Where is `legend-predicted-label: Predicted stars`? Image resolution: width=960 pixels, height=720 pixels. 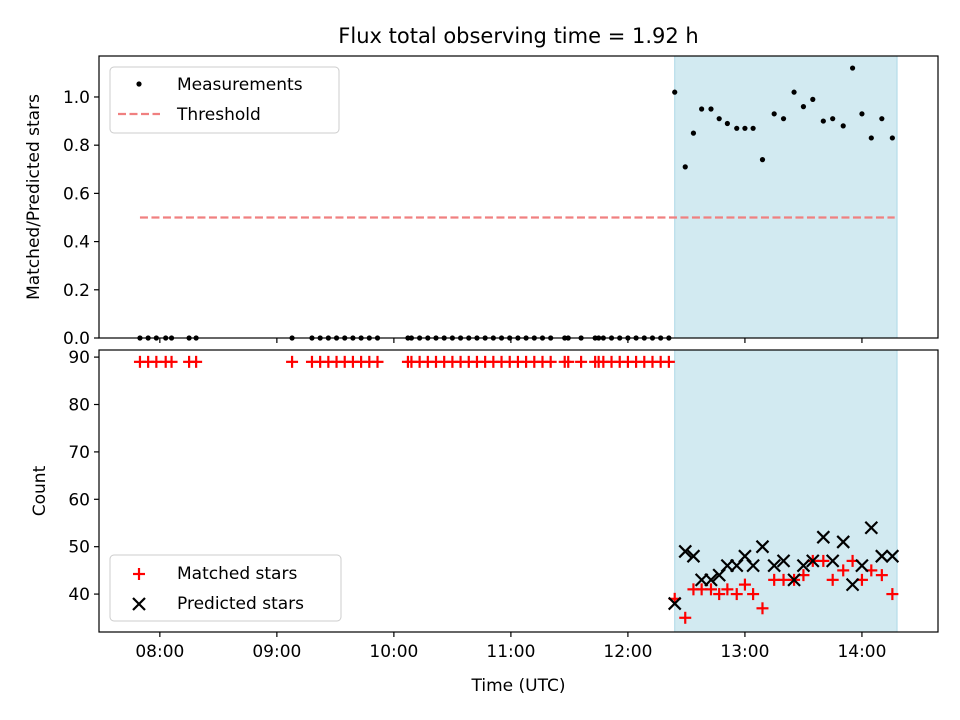 legend-predicted-label: Predicted stars is located at coordinates (240, 604).